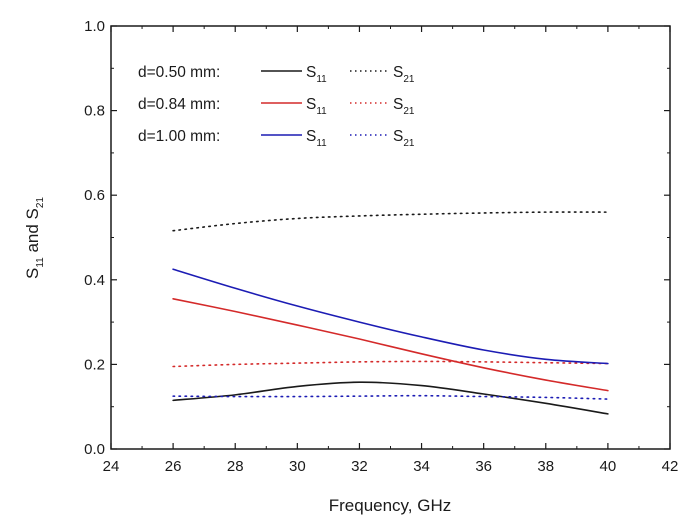 The image size is (687, 526). What do you see at coordinates (390, 364) in the screenshot?
I see `series-d084-s21` at bounding box center [390, 364].